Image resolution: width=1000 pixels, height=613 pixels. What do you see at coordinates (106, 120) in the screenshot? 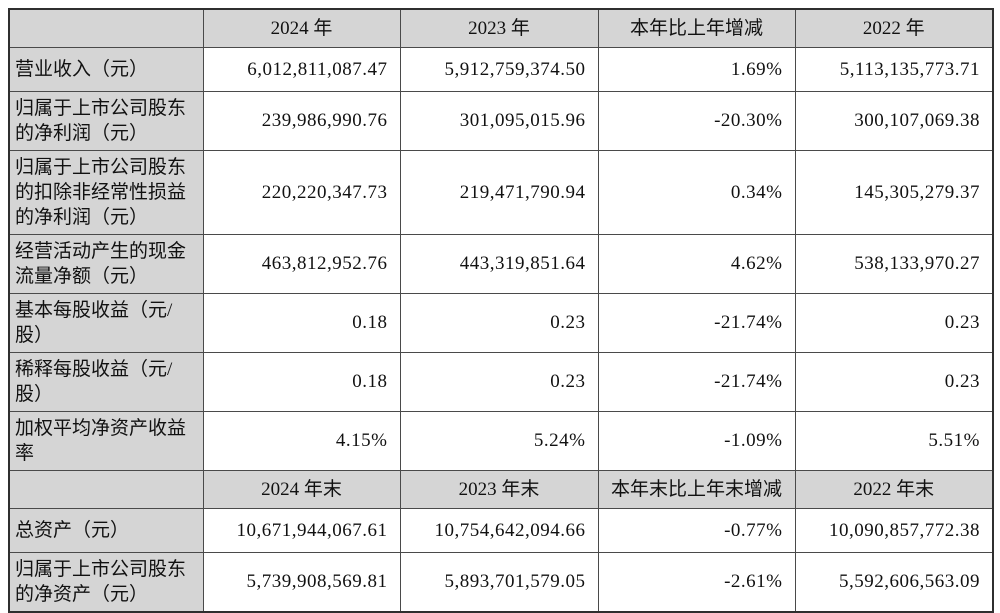
I see `row-label: 归属于上市公司股东的净利润（元）` at bounding box center [106, 120].